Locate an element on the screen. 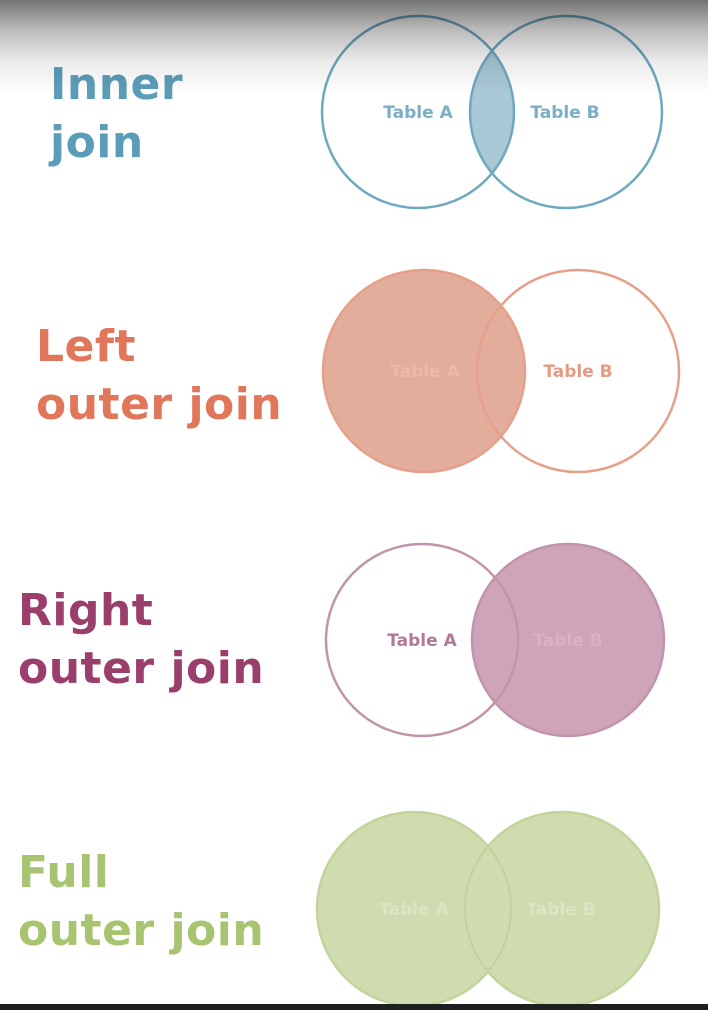  right-outer-join-title-line2: outer join is located at coordinates (141, 668).